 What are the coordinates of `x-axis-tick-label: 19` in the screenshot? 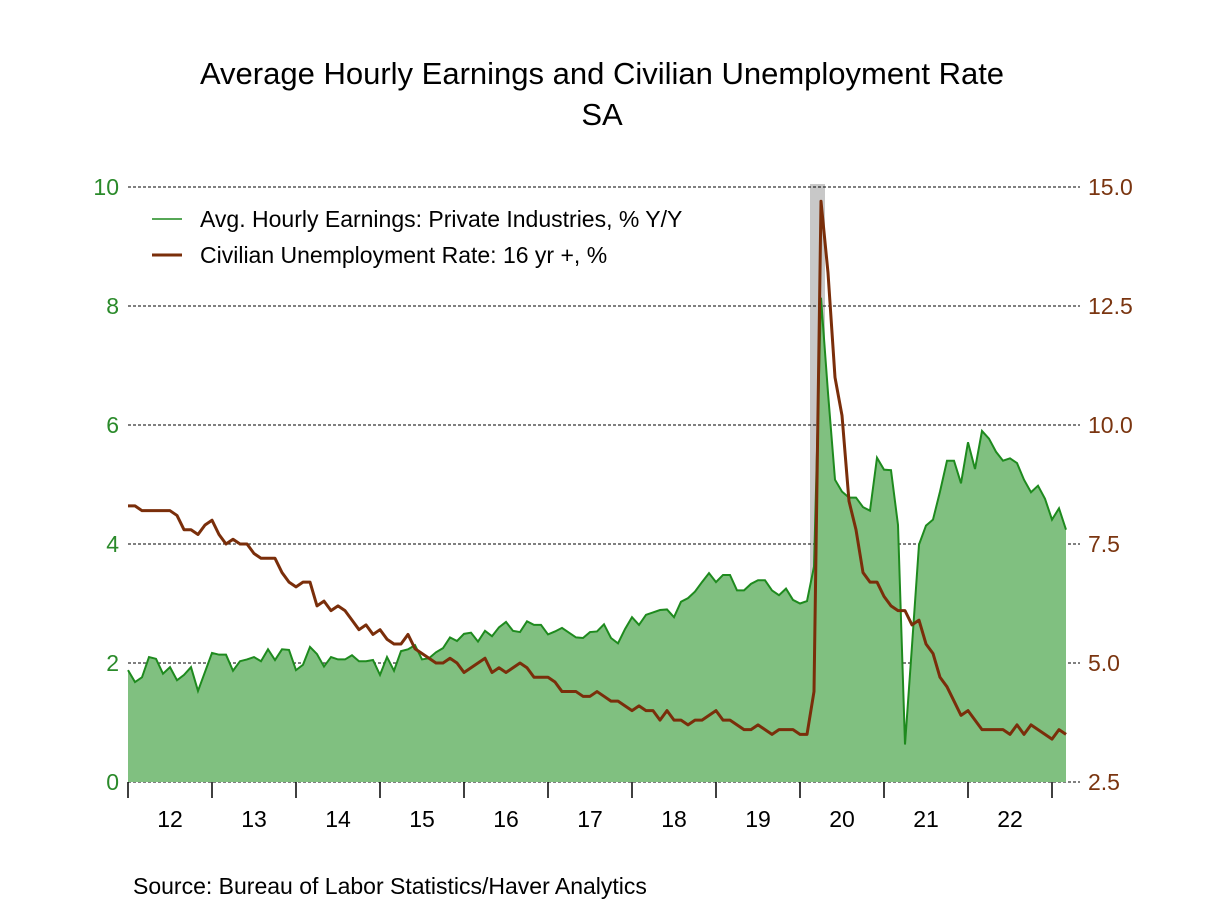 It's located at (758, 819).